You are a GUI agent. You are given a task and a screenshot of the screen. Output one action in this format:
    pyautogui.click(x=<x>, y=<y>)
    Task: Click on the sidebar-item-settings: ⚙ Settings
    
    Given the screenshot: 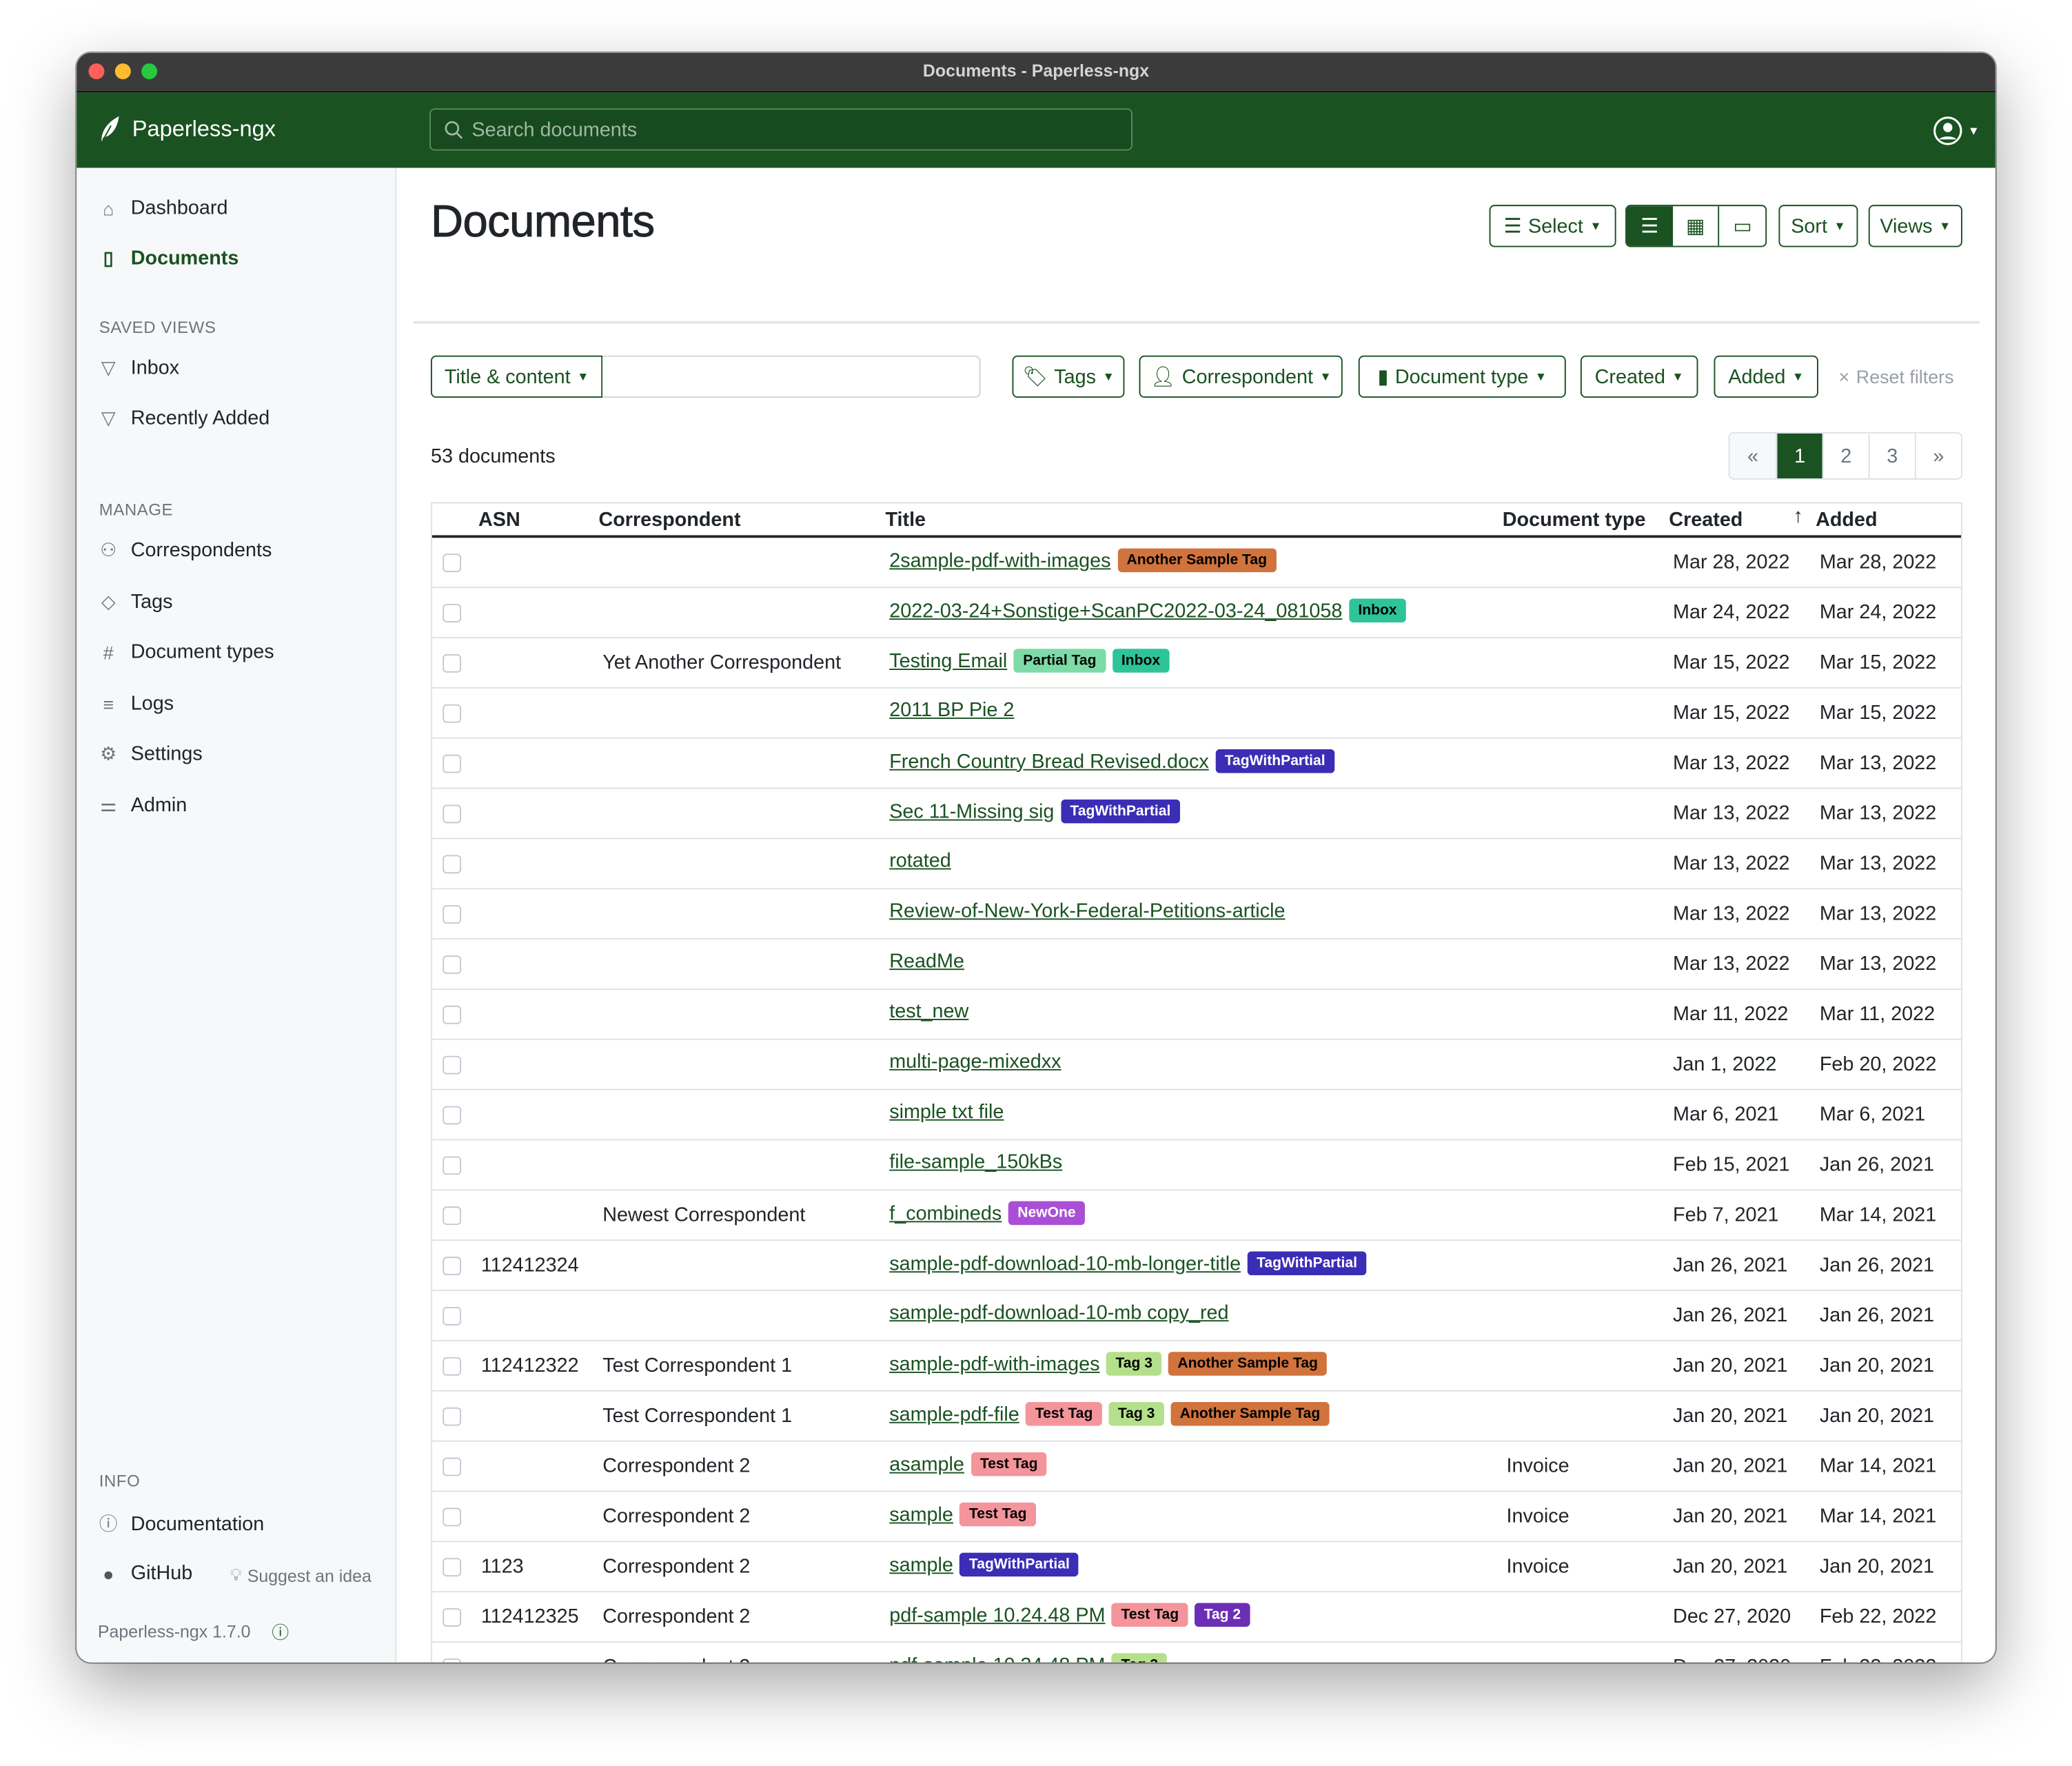 What is the action you would take?
    pyautogui.click(x=150, y=753)
    